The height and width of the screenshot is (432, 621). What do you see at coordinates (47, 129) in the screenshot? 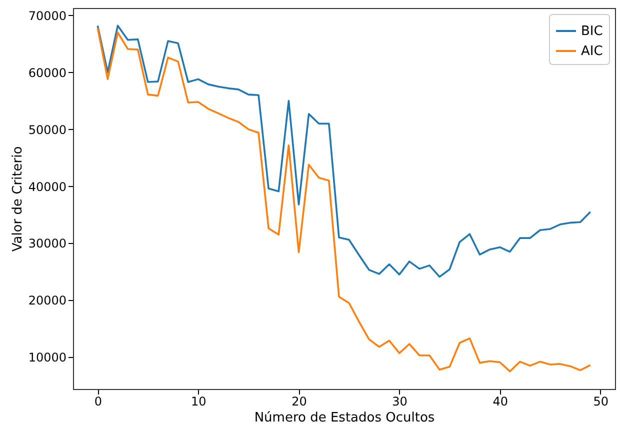
I see `y-tick-label: 50000` at bounding box center [47, 129].